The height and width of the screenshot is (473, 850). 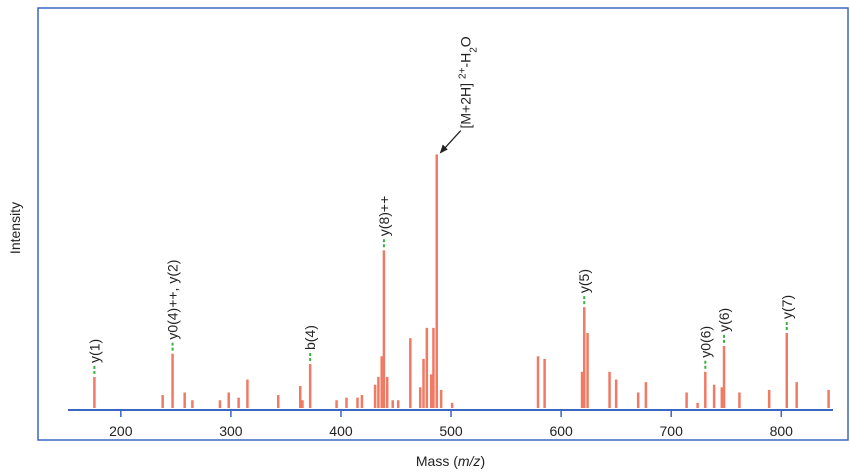 I want to click on peak-label: y(1), so click(x=94, y=351).